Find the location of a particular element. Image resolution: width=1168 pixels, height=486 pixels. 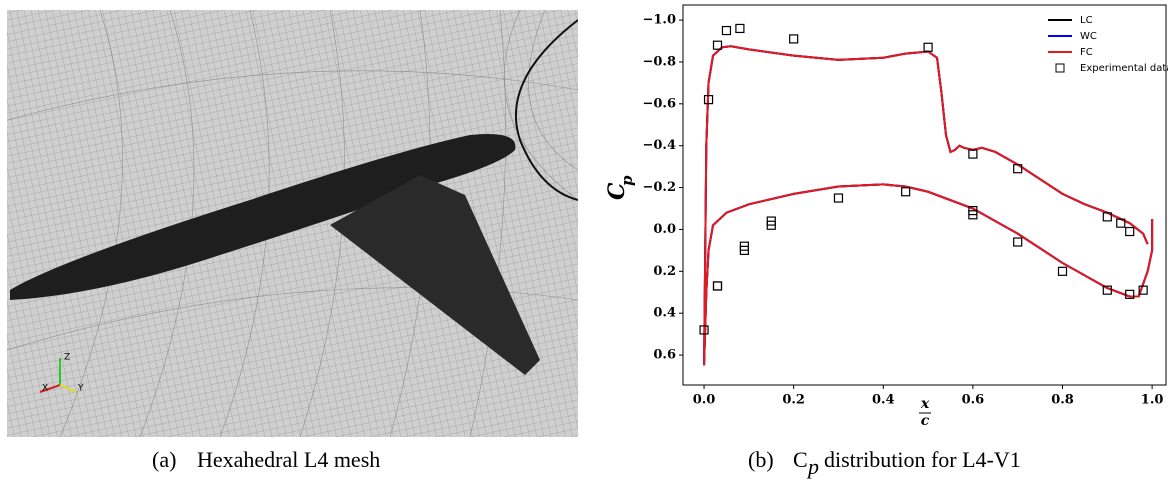

x-axis-label-denominator: c is located at coordinates (925, 421).